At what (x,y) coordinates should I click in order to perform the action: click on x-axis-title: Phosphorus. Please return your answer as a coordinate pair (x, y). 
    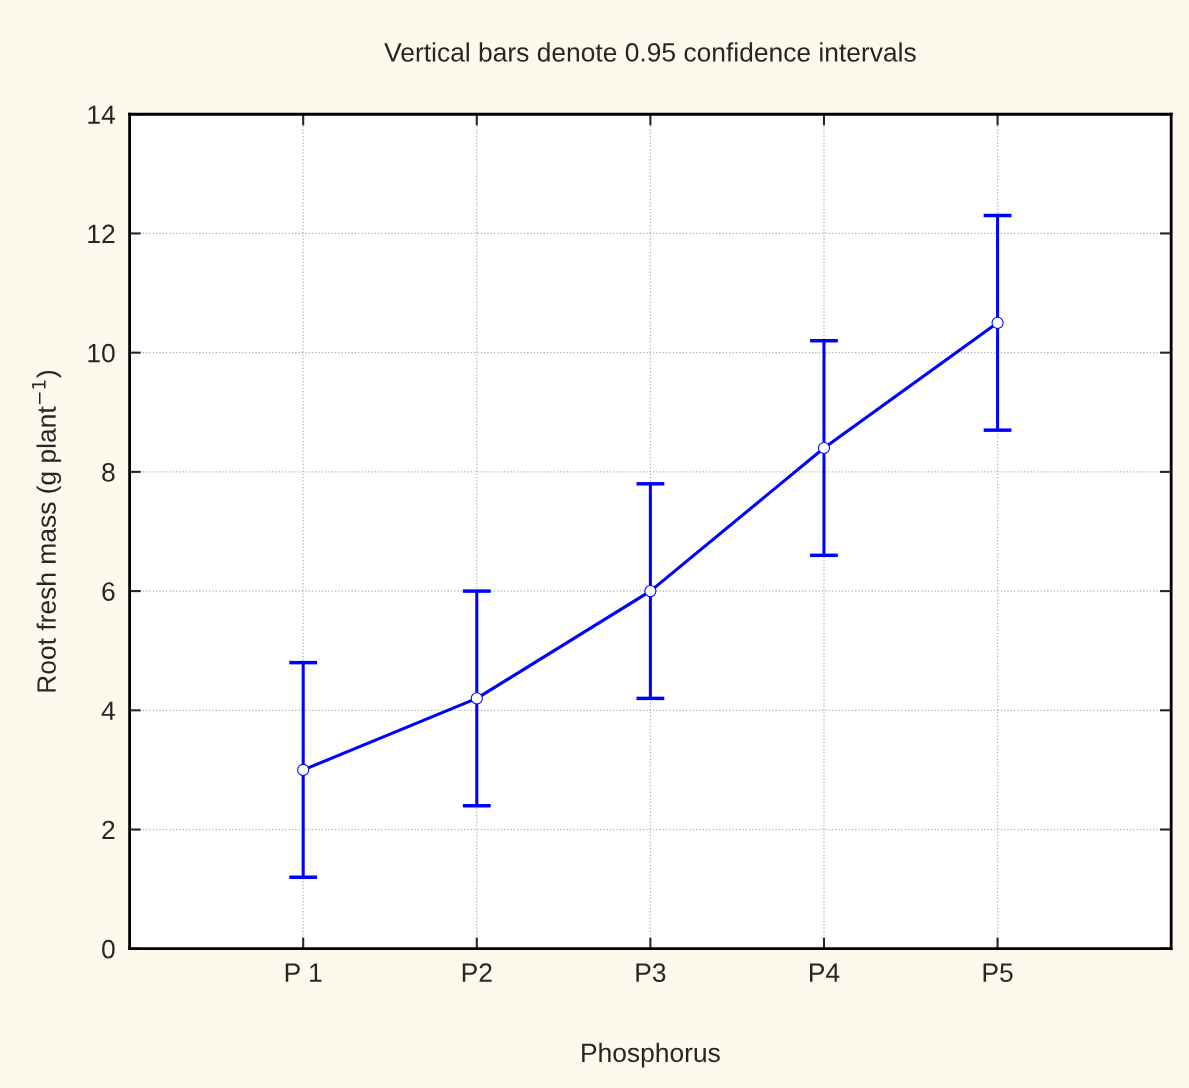
    Looking at the image, I should click on (651, 1055).